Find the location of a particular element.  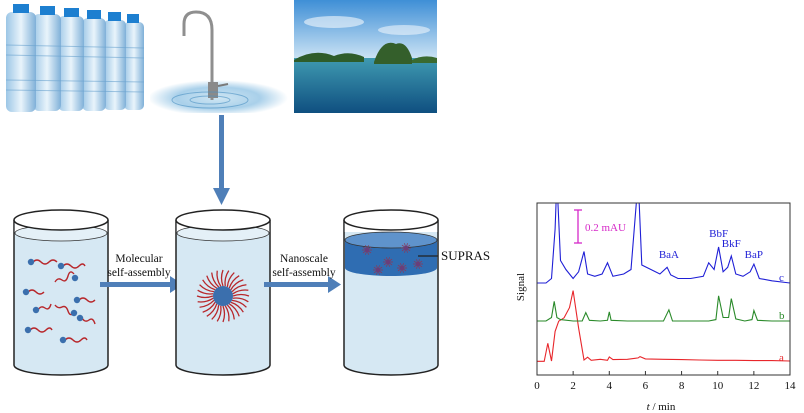

nanoscale-self-assembly-arrow is located at coordinates (302, 284).